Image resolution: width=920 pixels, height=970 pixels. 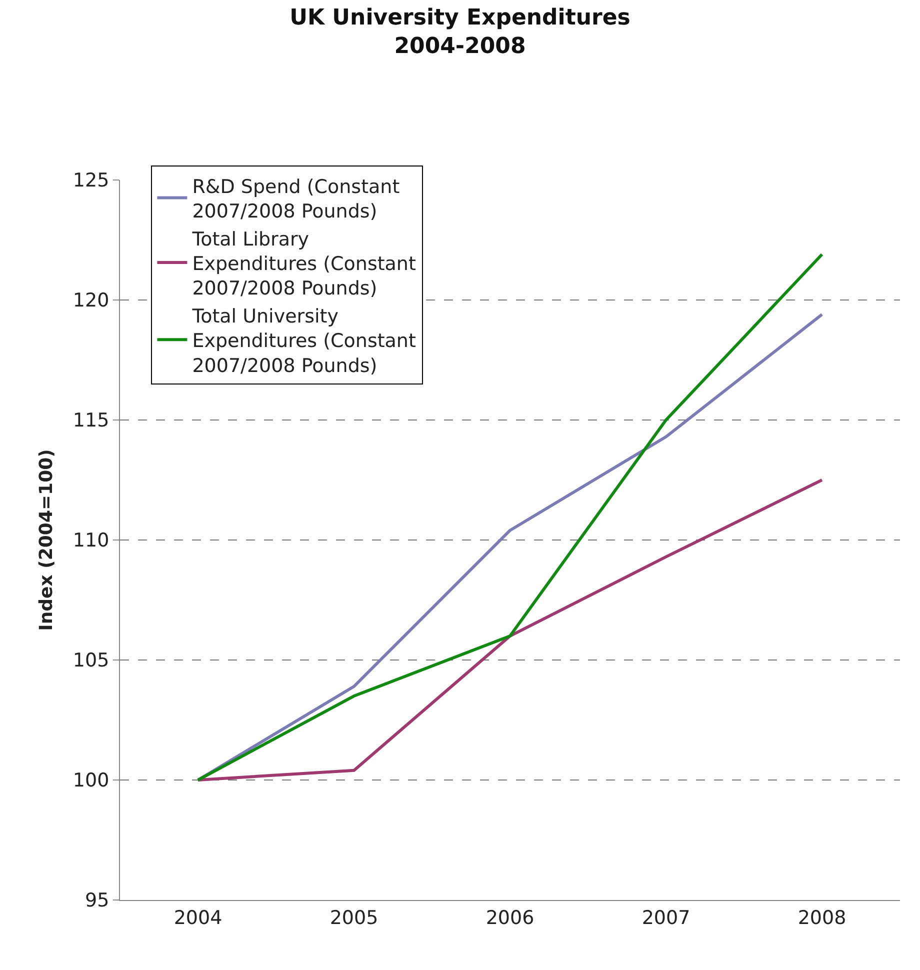 I want to click on y-tick-label: 110, so click(x=91, y=541).